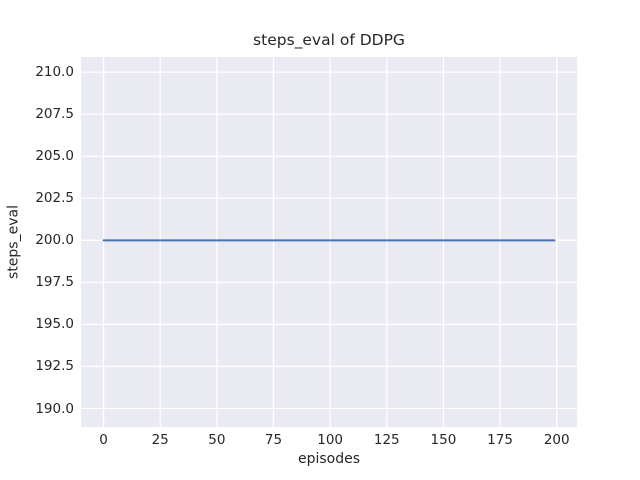  Describe the element at coordinates (443, 440) in the screenshot. I see `x-tick-label: 150` at that location.